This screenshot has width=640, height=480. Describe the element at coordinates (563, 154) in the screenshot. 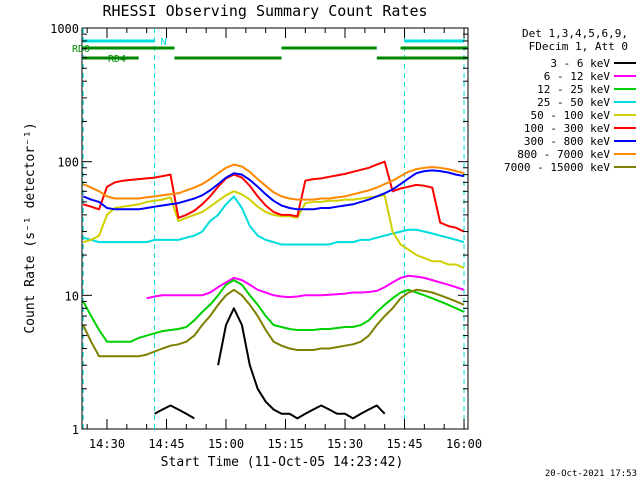

I see `legend-label: 800 - 7000 keV` at that location.